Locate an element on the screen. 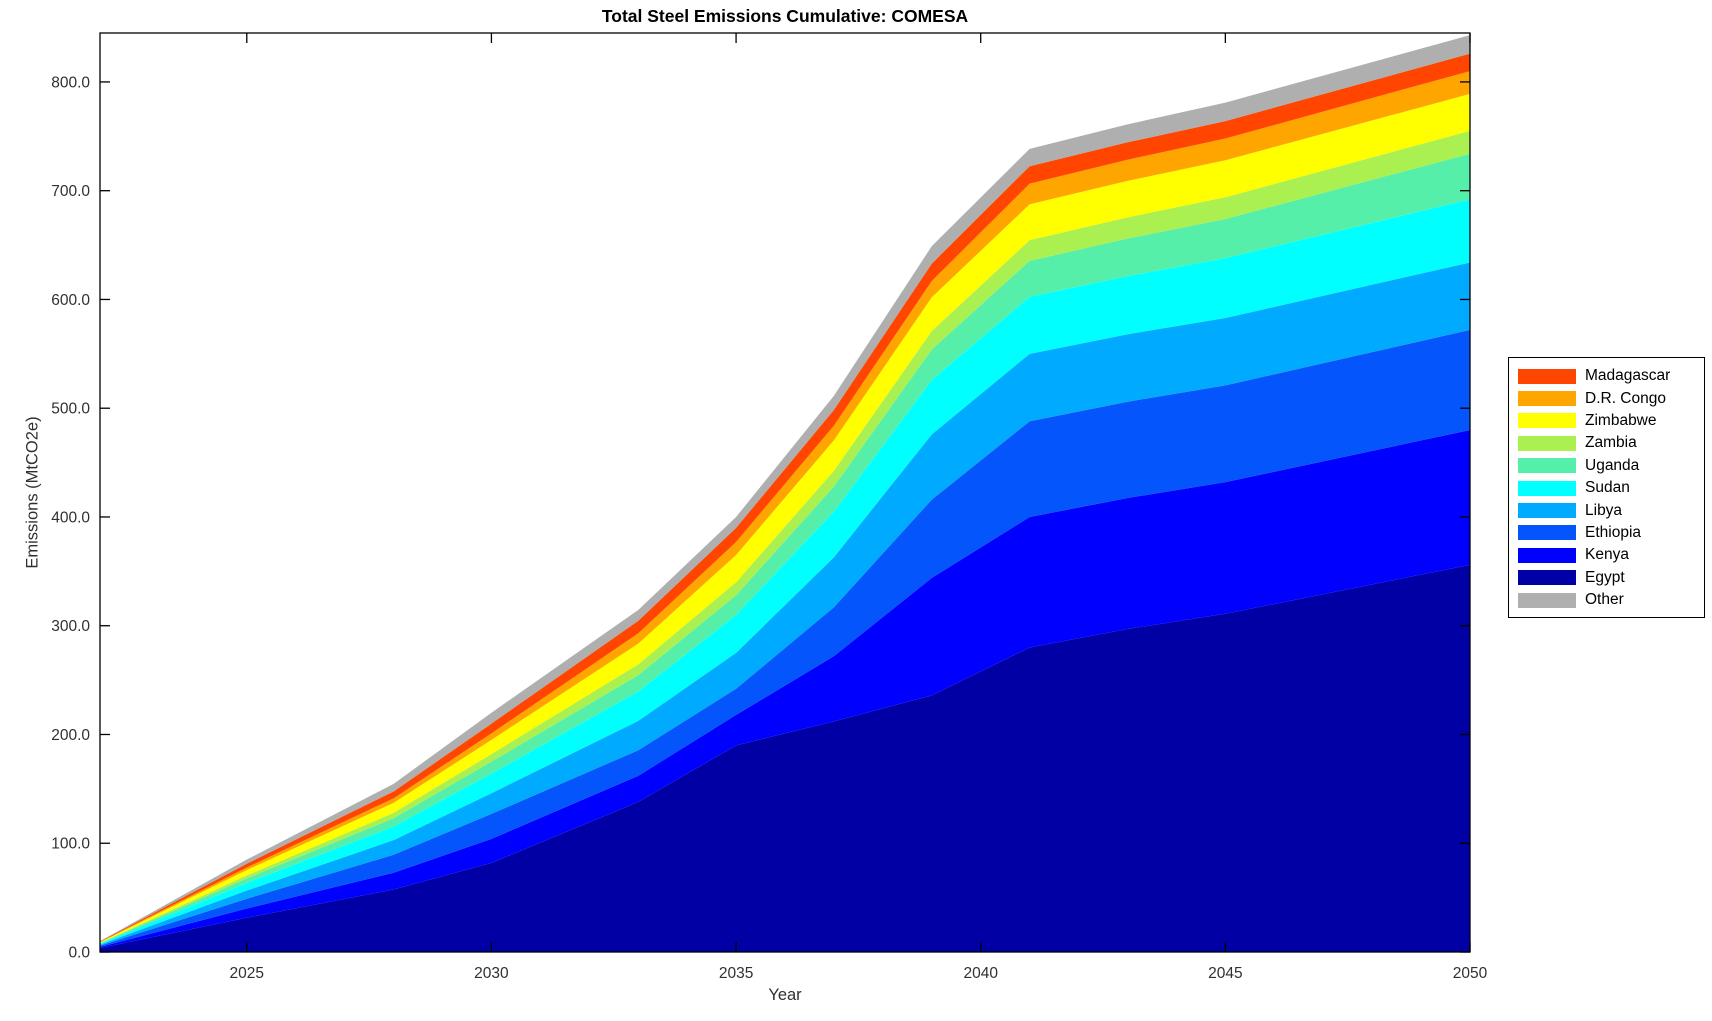  y-tick-label-700.0: 700.0 is located at coordinates (70, 191).